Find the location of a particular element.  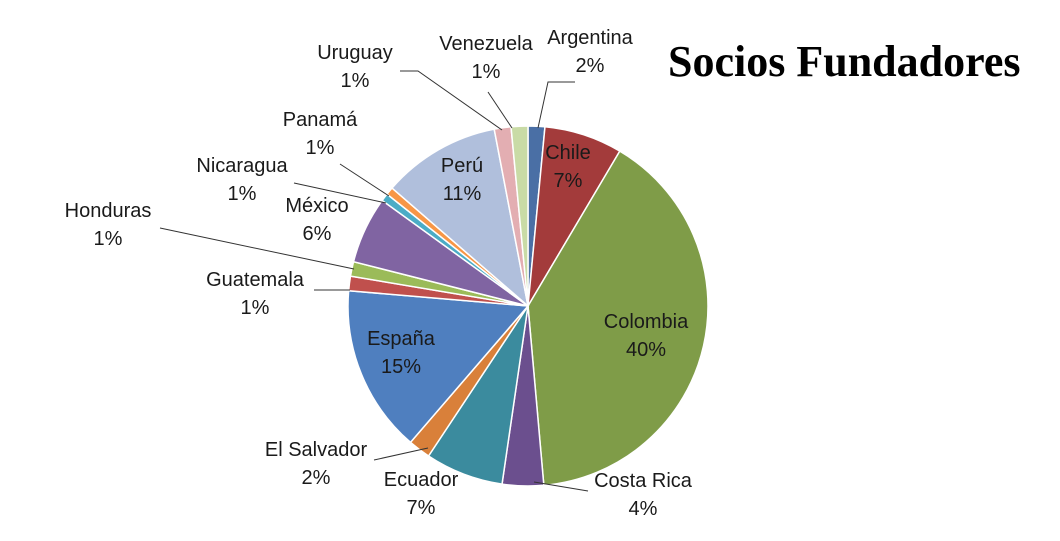

slice-label-peru: Perú is located at coordinates (462, 166).